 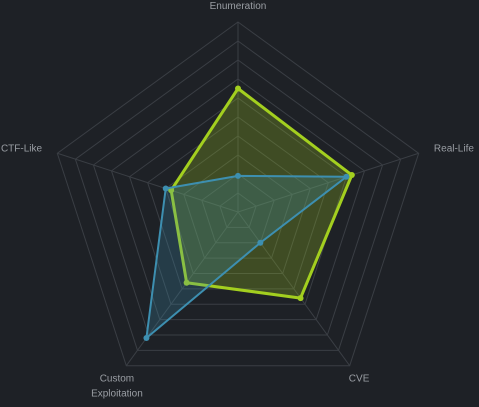 I want to click on axis-label-line: Enumeration, so click(x=238, y=6).